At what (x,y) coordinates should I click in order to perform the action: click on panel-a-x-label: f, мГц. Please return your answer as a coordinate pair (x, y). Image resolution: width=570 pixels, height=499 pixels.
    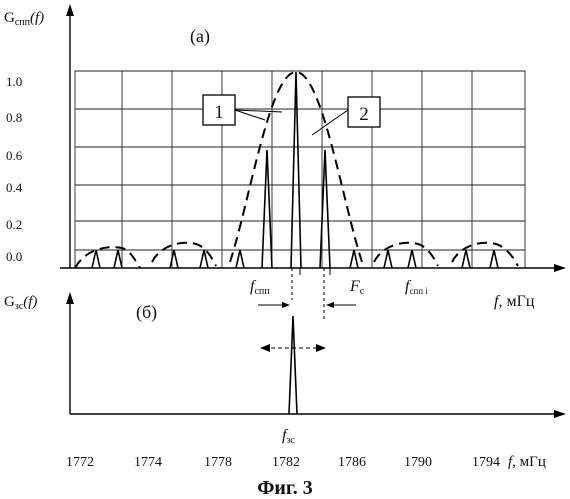
    Looking at the image, I should click on (514, 301).